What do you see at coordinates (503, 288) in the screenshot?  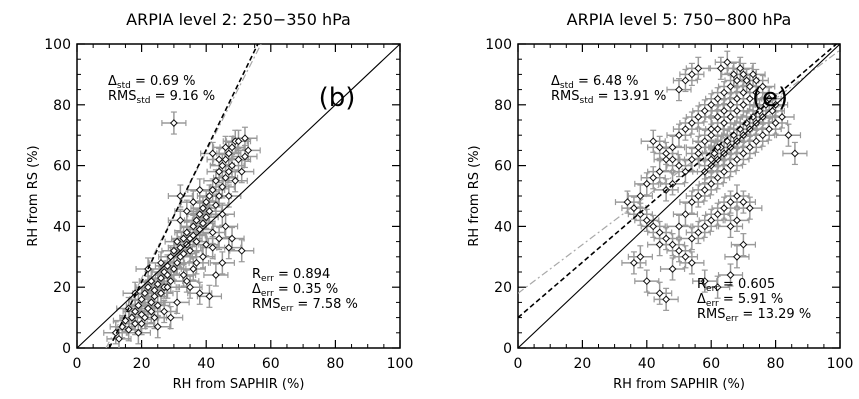 I see `y-tick-label: 20` at bounding box center [503, 288].